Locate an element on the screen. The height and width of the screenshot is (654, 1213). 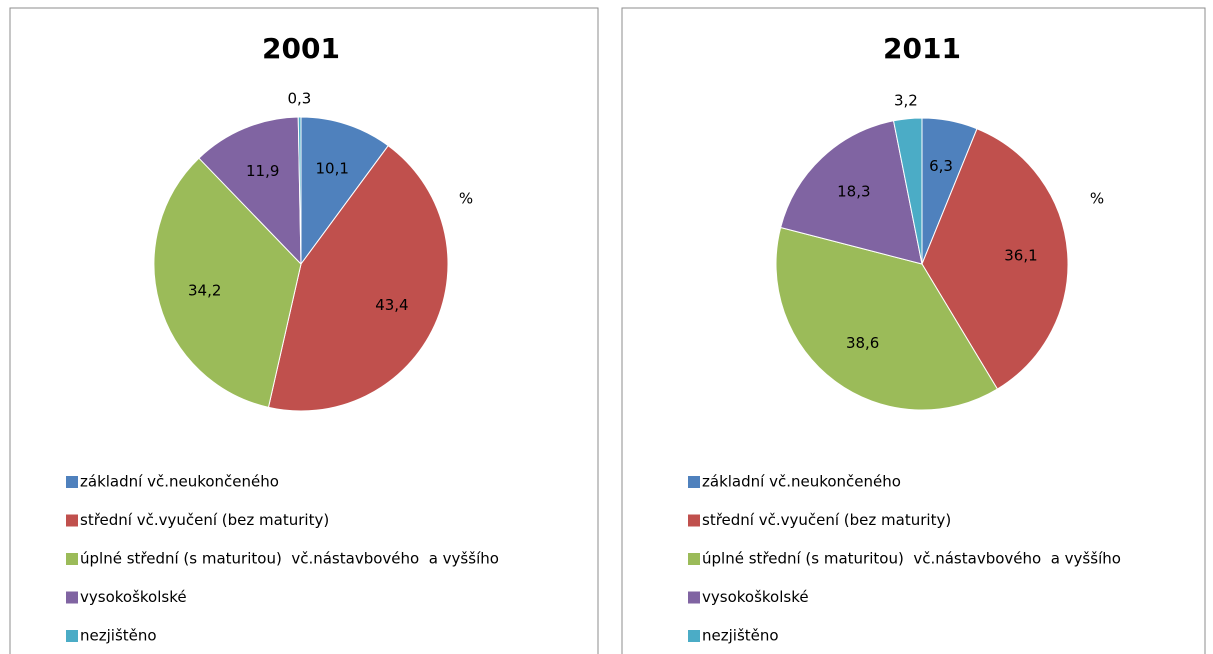
data-label: 11,9 is located at coordinates (262, 171).